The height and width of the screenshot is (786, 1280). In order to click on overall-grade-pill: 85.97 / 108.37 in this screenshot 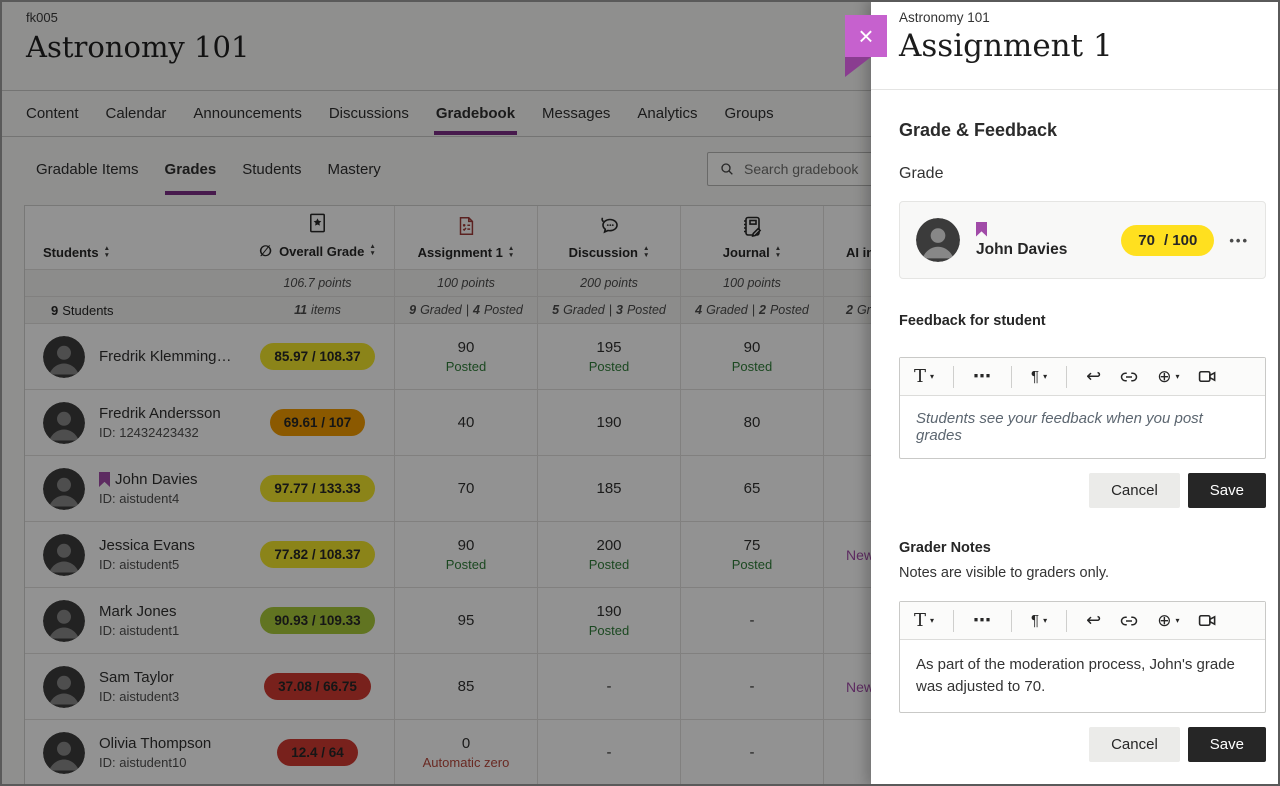, I will do `click(317, 356)`.